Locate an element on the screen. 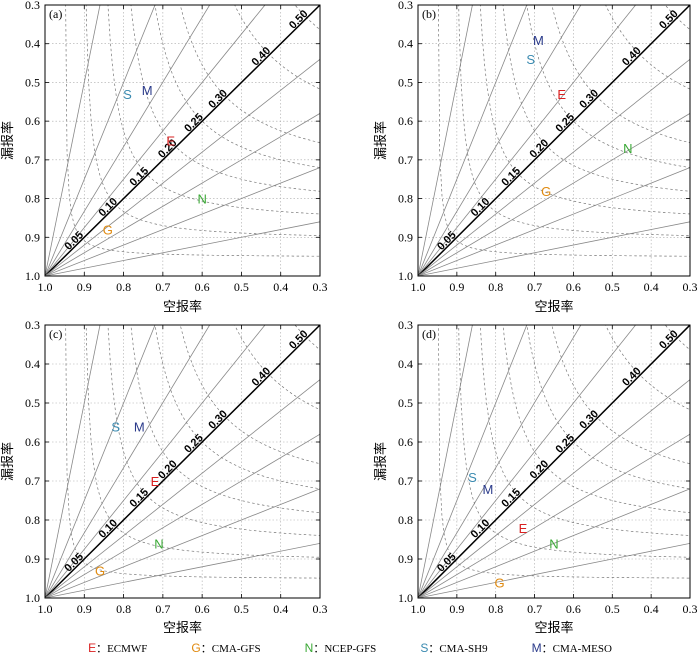  legend-letter: S is located at coordinates (424, 648).